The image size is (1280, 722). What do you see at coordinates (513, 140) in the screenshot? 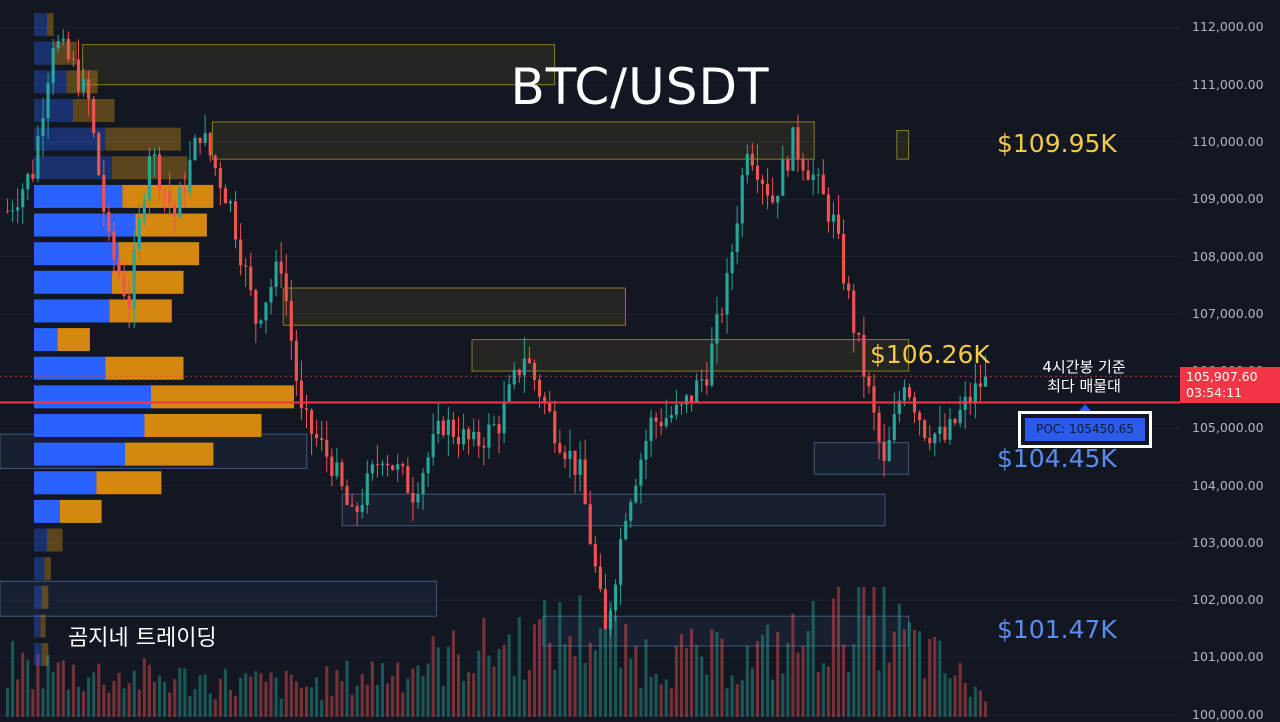
I see `supply-zone` at bounding box center [513, 140].